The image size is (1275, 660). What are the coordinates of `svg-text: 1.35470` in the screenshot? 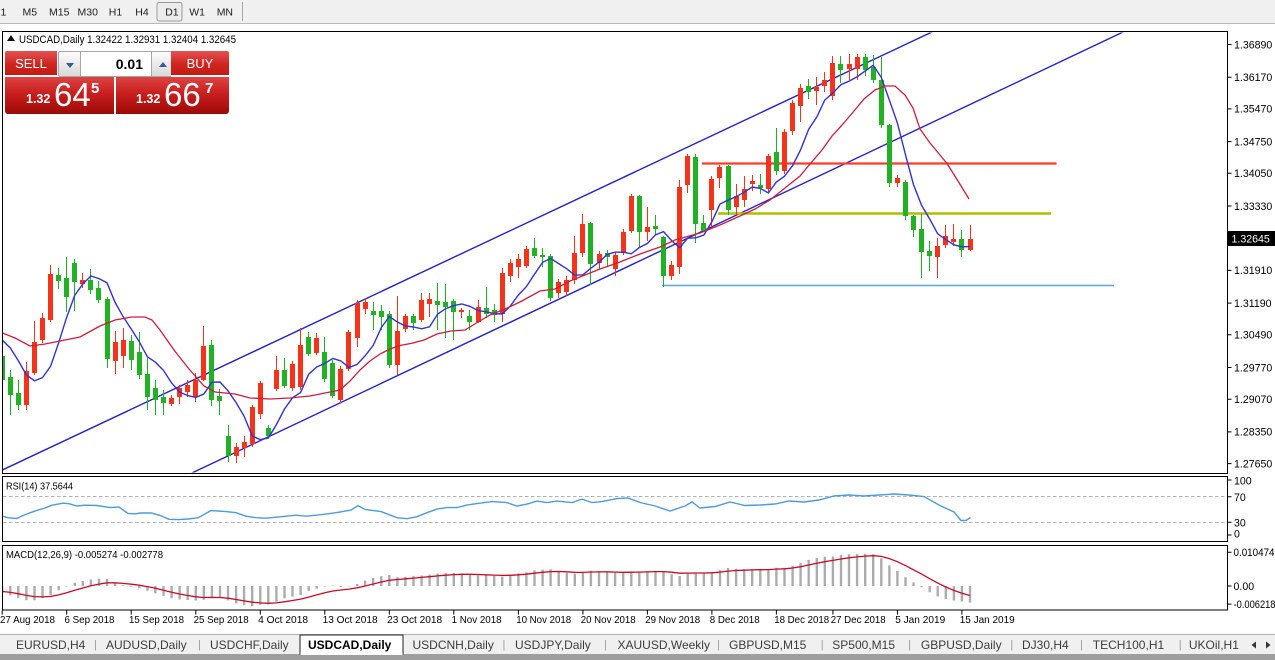 It's located at (1253, 110).